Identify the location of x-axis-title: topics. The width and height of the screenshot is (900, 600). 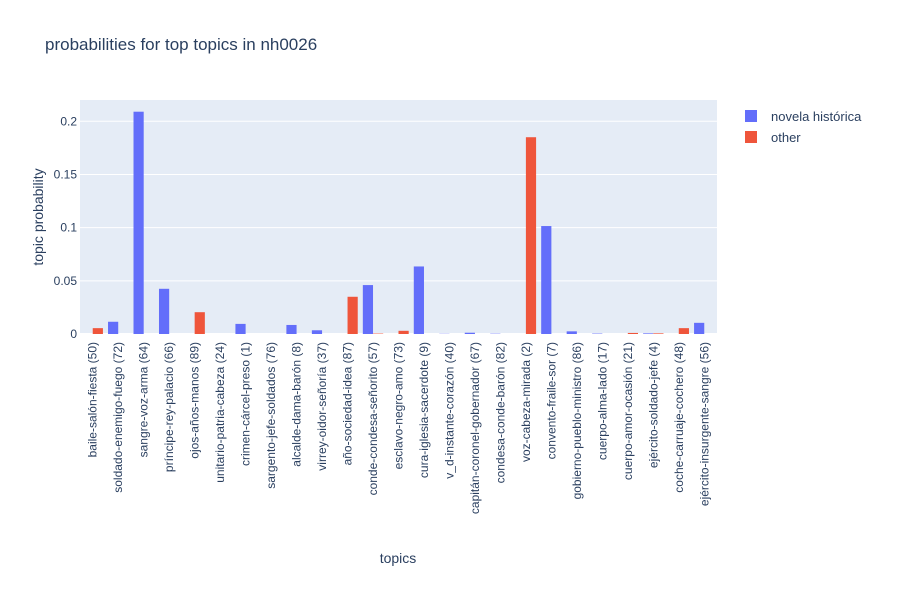
(398, 558).